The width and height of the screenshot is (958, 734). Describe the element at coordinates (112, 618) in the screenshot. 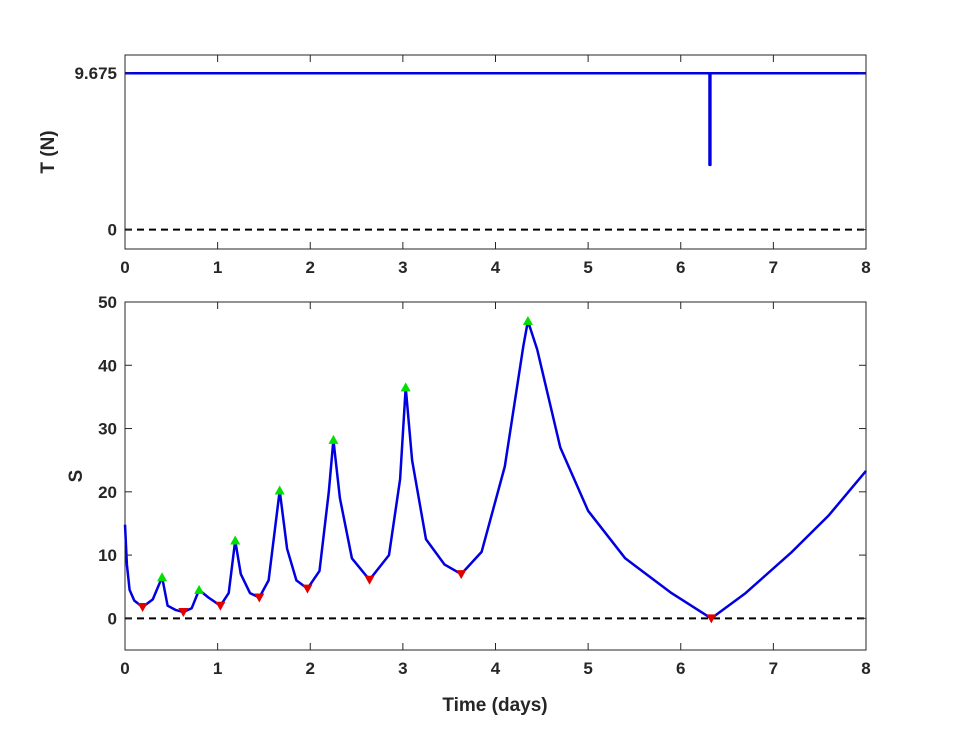

I see `s-y-tick-label: 0` at that location.